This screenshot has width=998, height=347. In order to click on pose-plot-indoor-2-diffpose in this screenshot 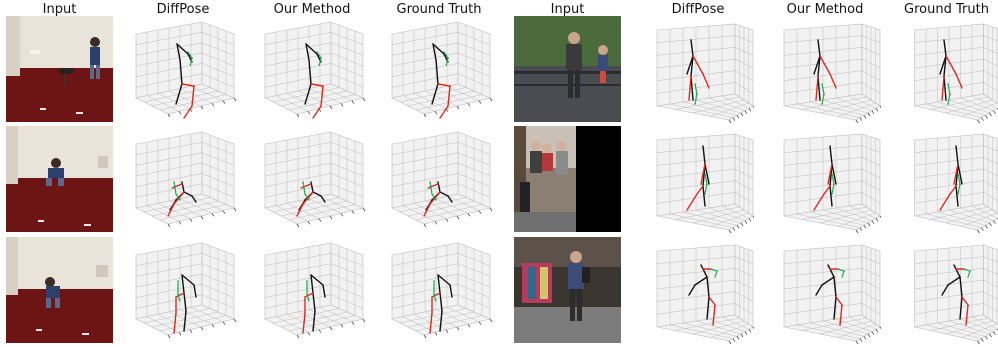, I will do `click(183, 180)`.